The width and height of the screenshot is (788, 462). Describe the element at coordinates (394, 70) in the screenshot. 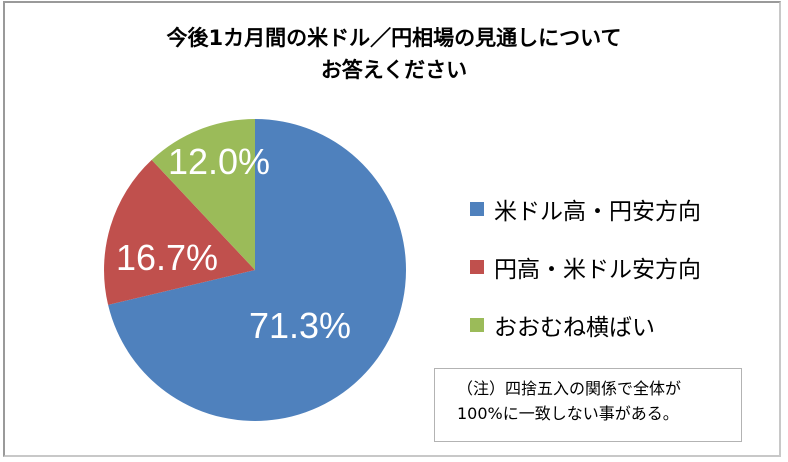

I see `chart-title-line2: お答えください` at that location.